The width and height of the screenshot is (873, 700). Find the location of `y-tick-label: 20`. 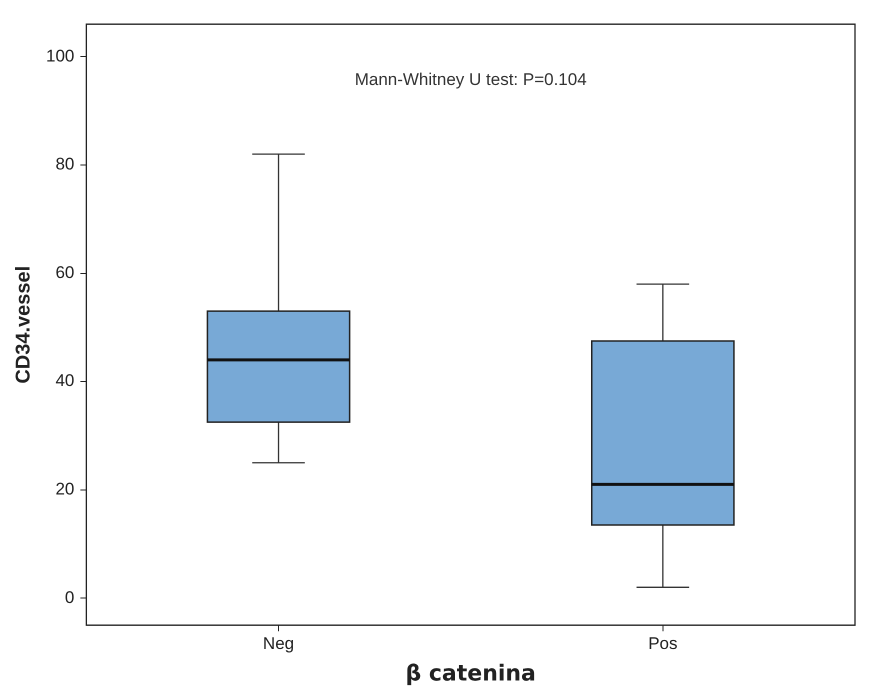

y-tick-label: 20 is located at coordinates (64, 489).